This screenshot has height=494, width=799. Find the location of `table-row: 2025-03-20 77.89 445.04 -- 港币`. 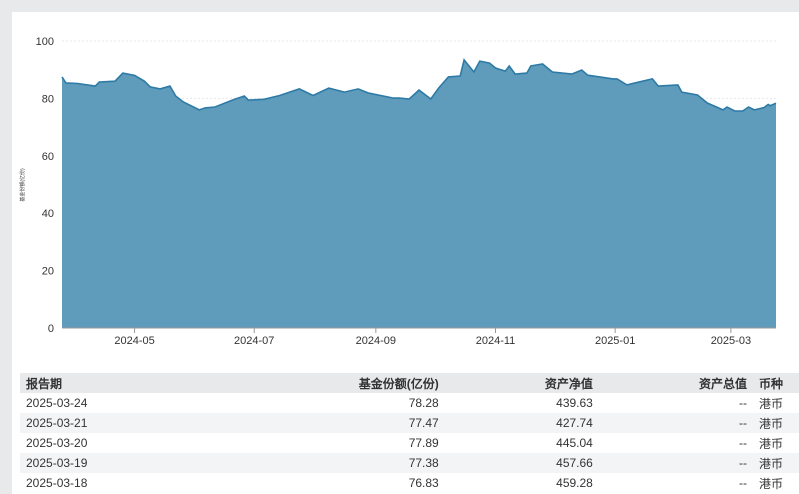

table-row: 2025-03-20 77.89 445.04 -- 港币 is located at coordinates (409, 443).